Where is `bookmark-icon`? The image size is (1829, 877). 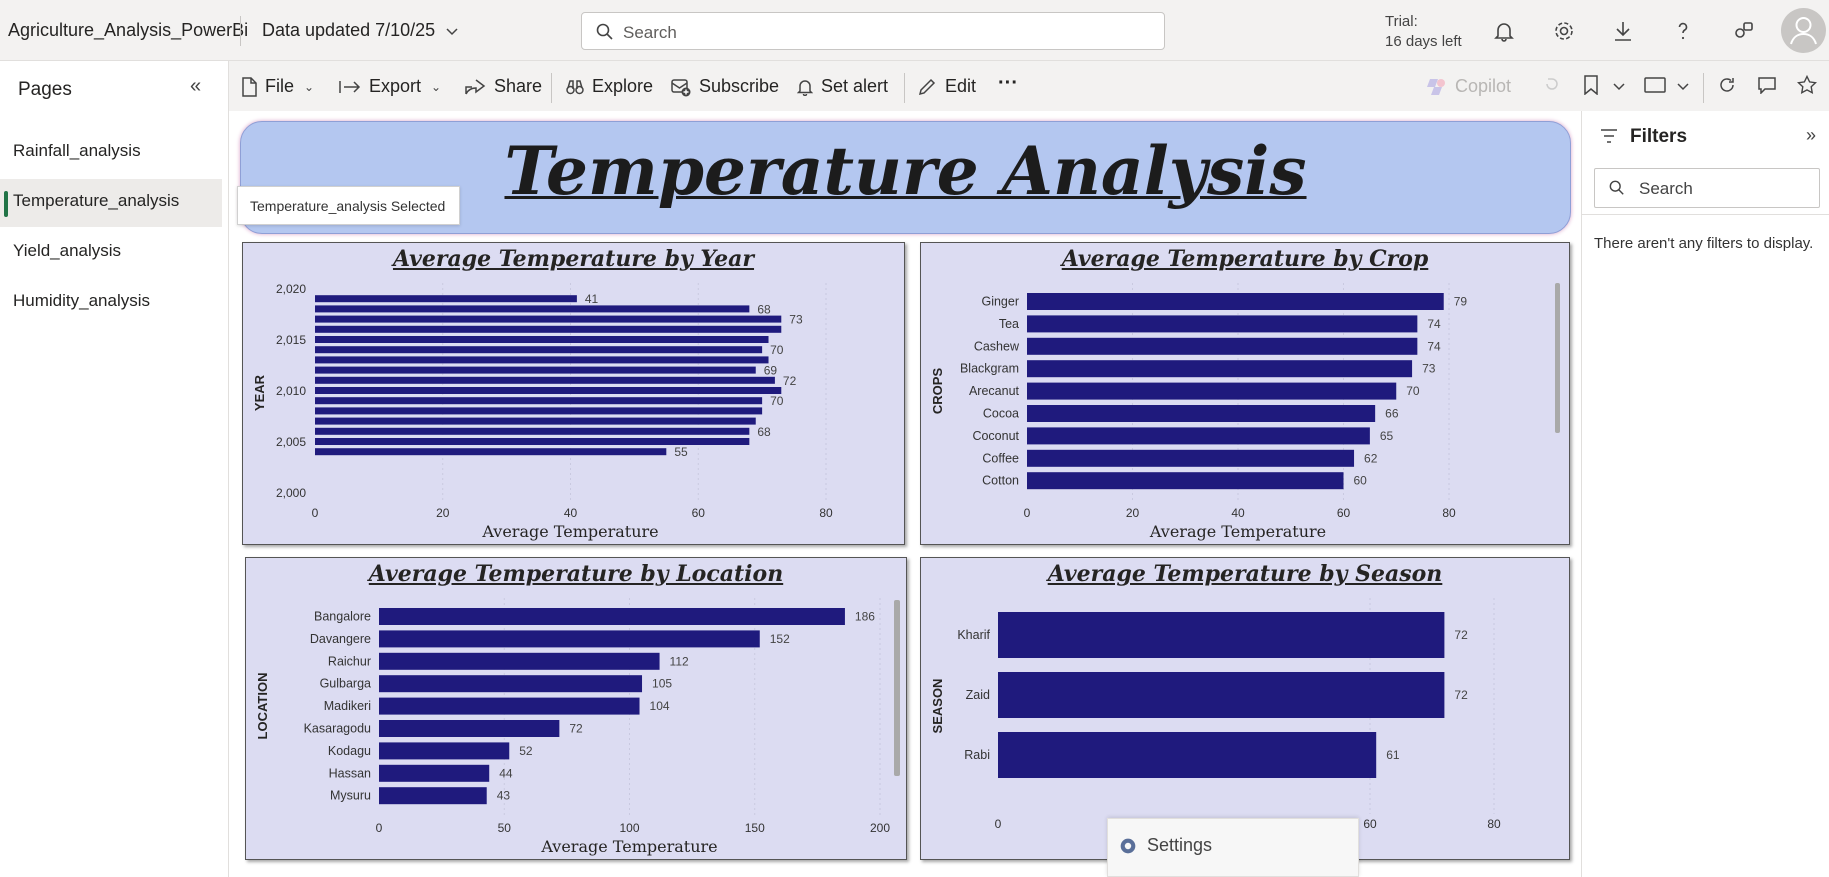 bookmark-icon is located at coordinates (1591, 87).